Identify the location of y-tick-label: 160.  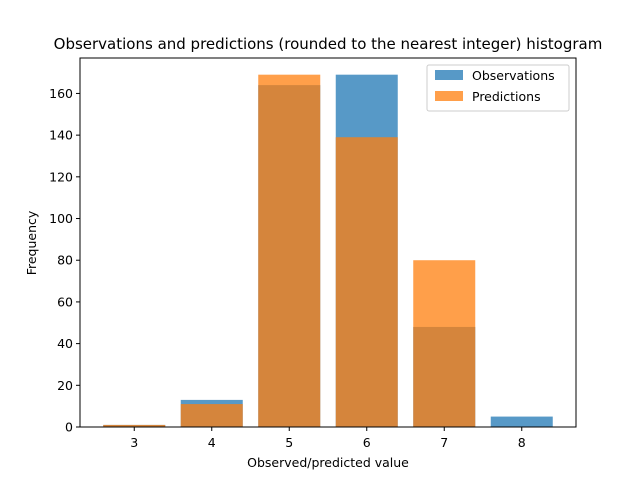
(61, 93).